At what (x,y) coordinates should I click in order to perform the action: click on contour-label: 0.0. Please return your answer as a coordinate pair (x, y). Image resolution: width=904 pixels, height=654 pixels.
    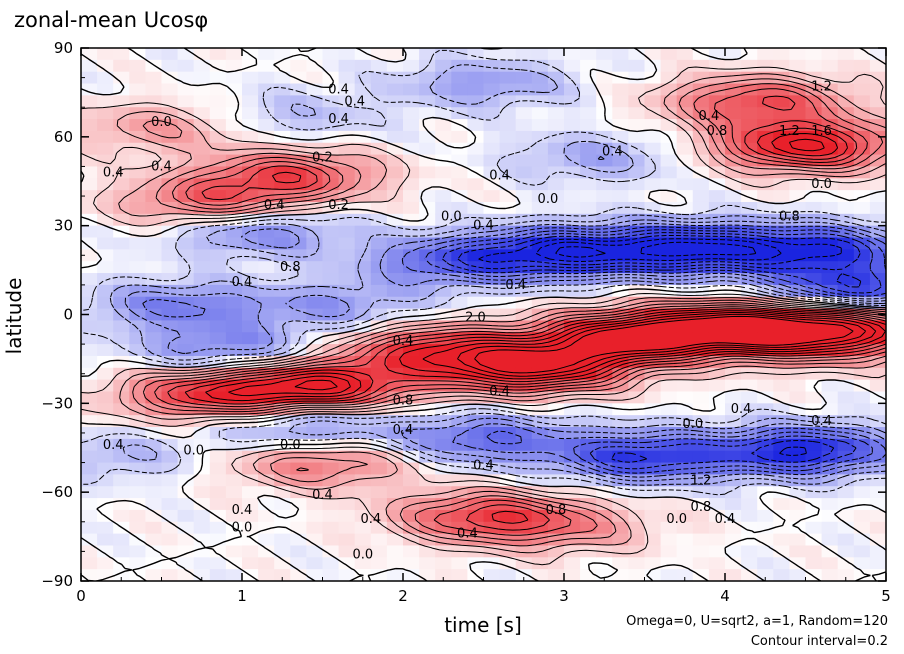
    Looking at the image, I should click on (242, 528).